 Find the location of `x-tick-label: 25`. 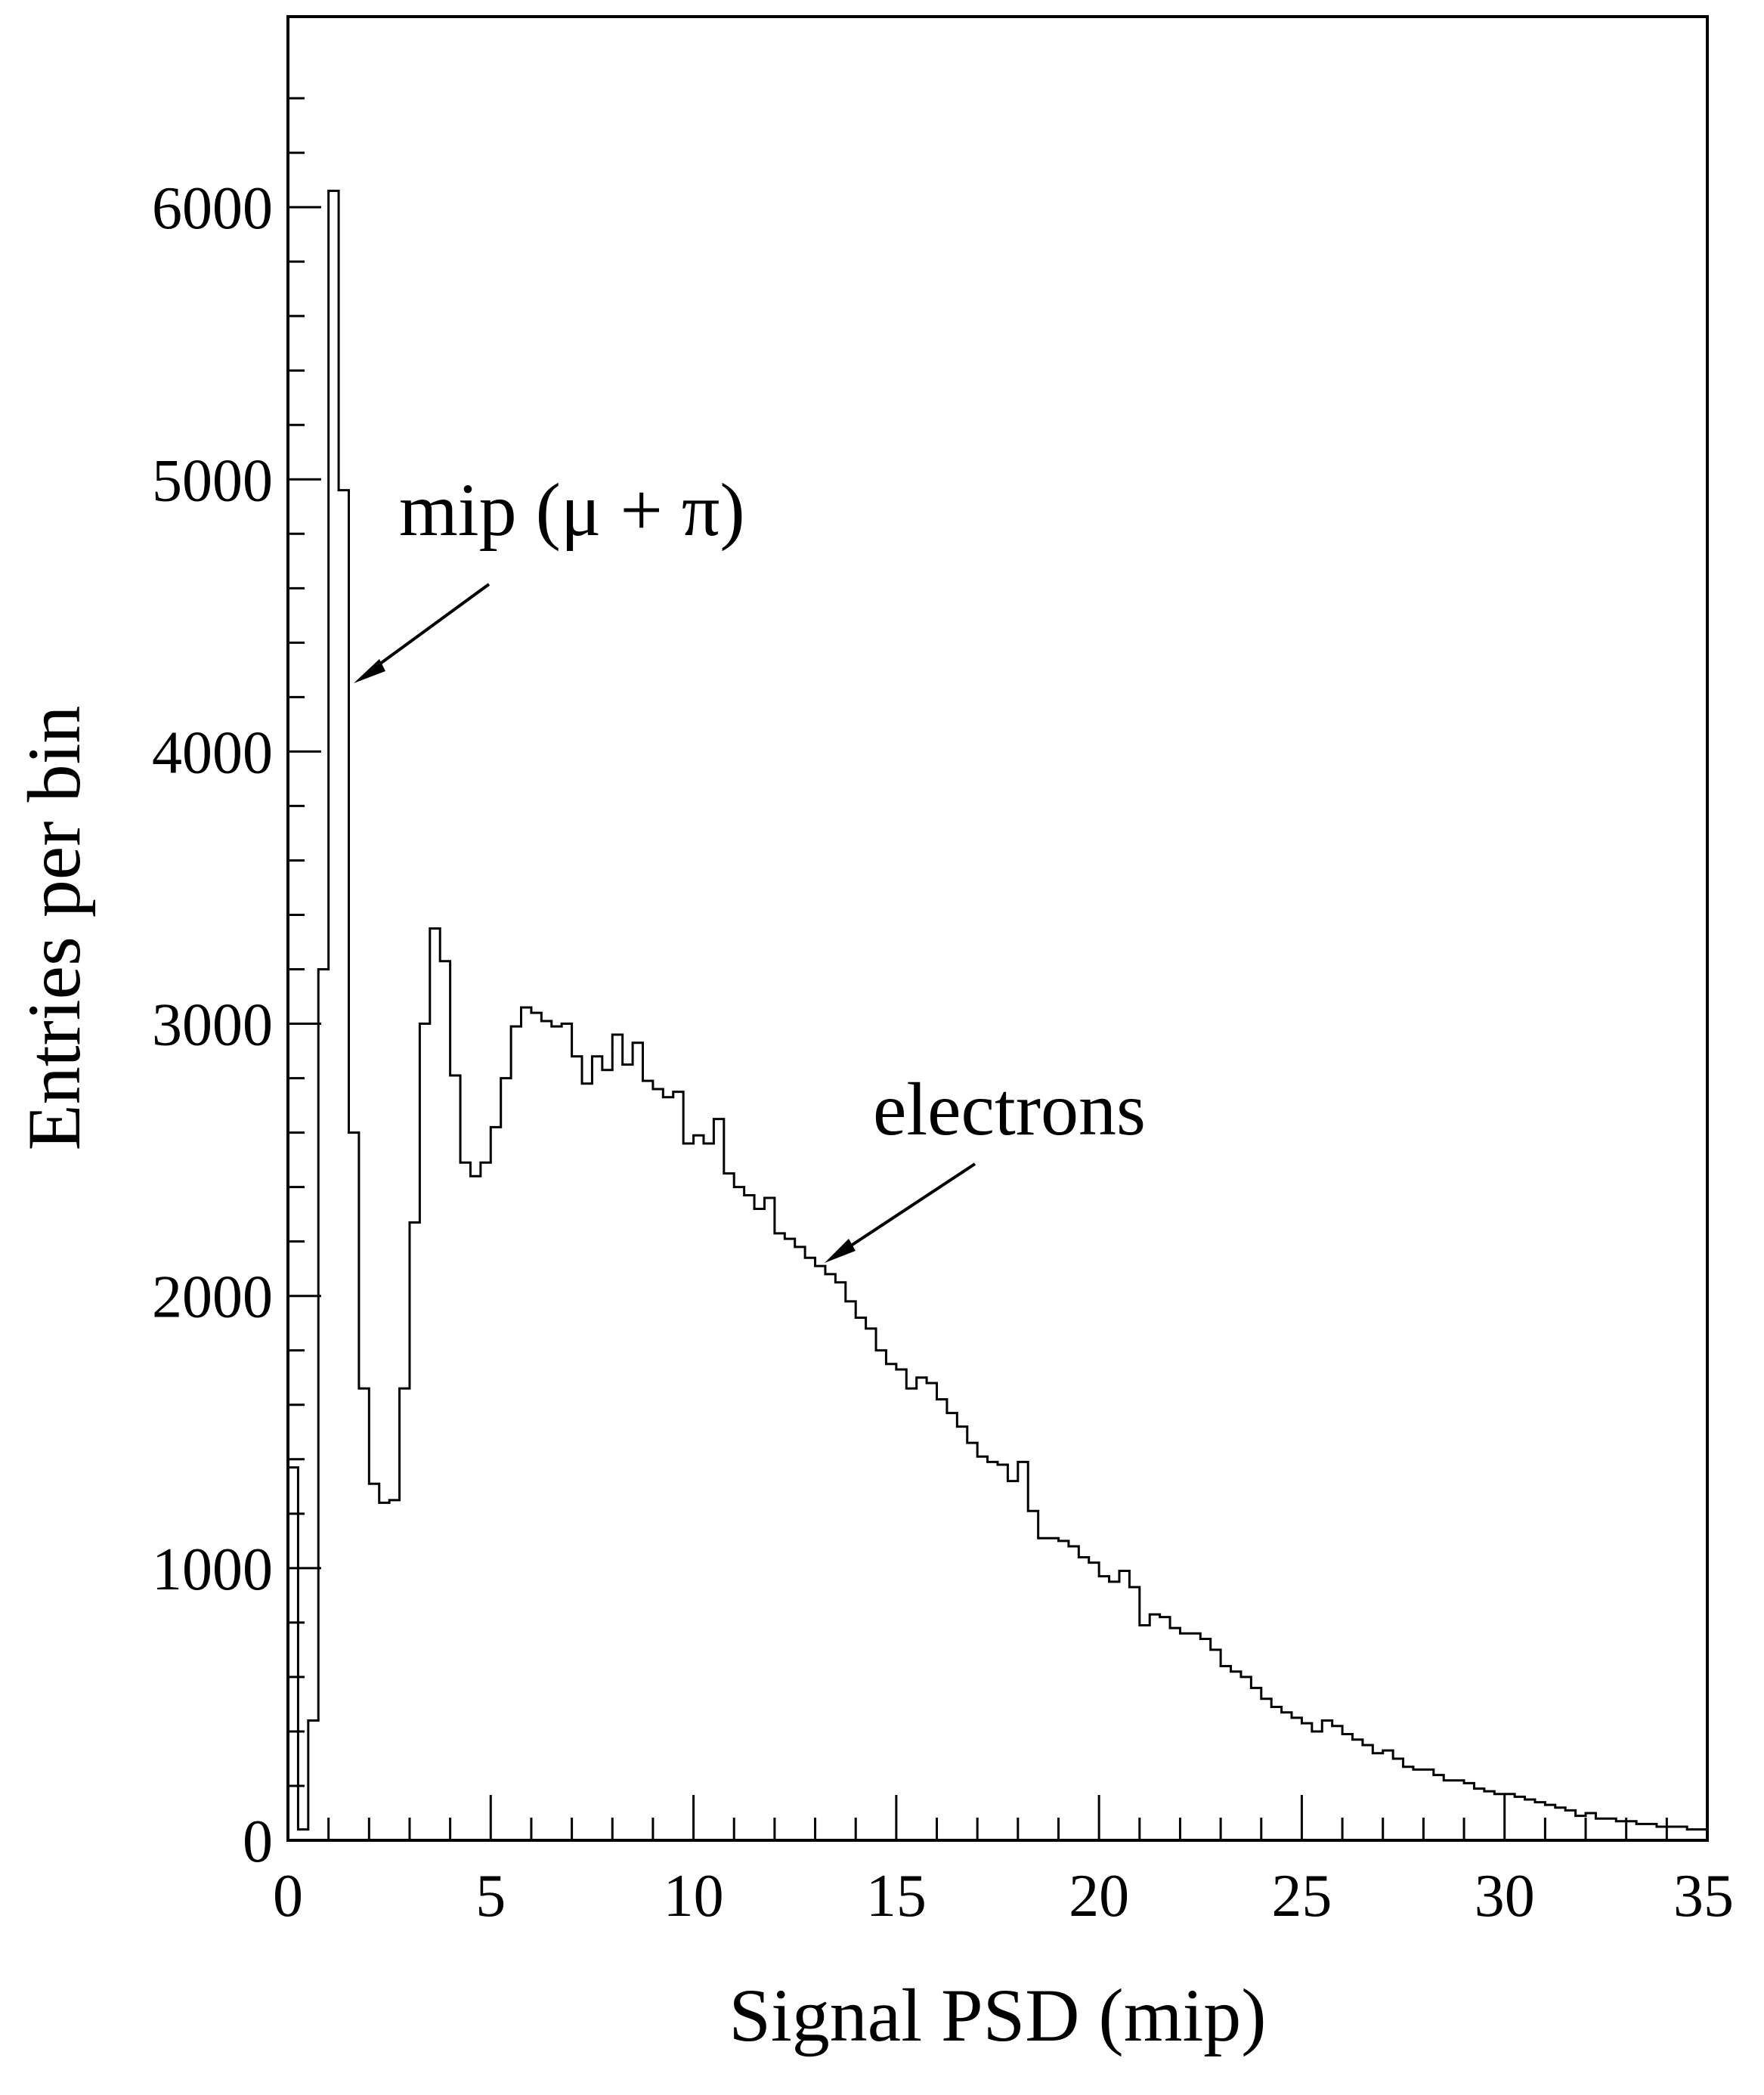

x-tick-label: 25 is located at coordinates (1301, 1896).